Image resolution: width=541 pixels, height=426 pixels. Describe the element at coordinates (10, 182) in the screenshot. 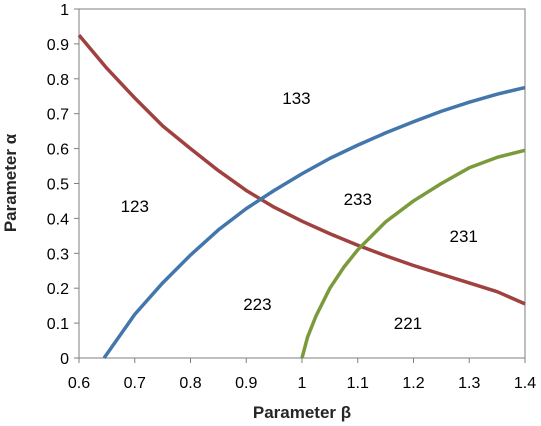

I see `y-axis-title: Parameter α` at that location.